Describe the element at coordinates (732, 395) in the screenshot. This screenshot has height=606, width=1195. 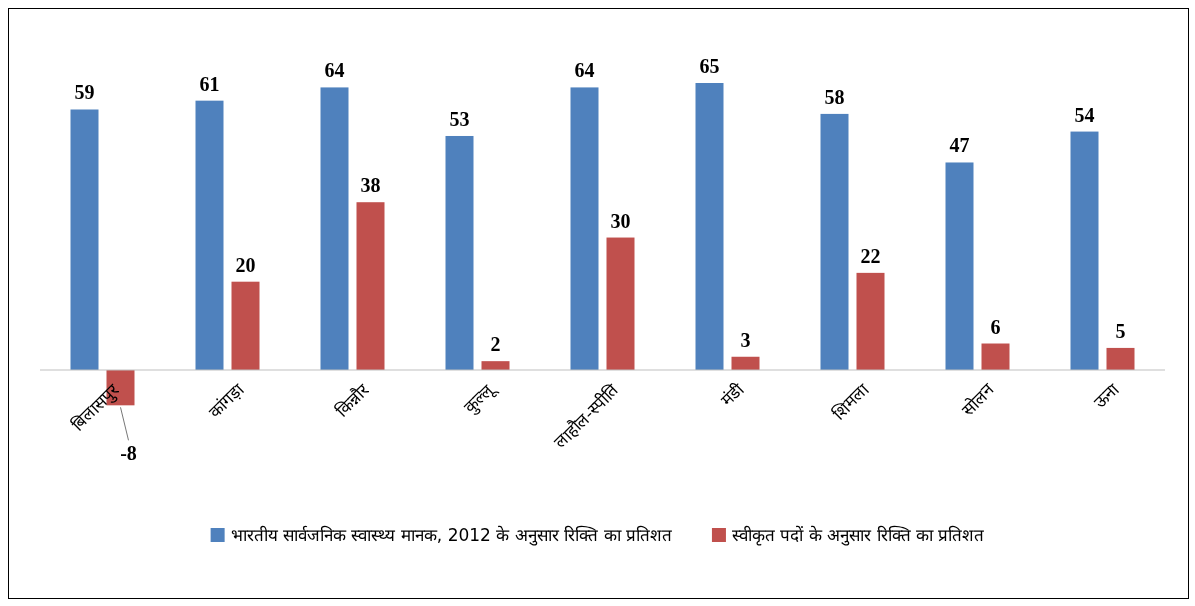
I see `x-tick-label: मंडी` at that location.